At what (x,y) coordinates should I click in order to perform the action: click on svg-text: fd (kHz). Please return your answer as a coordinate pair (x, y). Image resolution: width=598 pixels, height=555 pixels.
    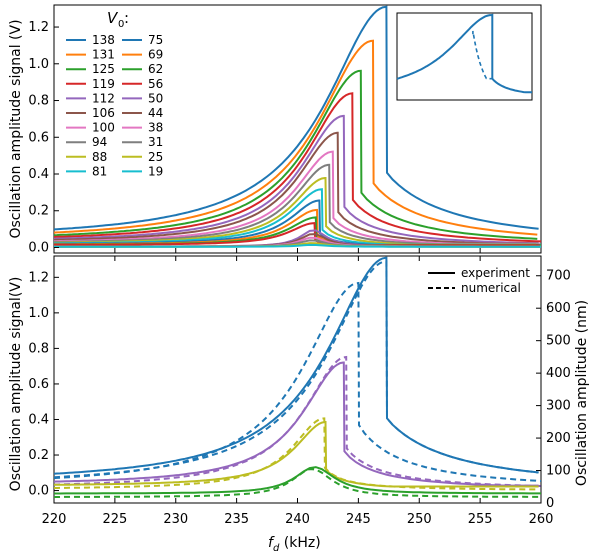
    Looking at the image, I should click on (294, 544).